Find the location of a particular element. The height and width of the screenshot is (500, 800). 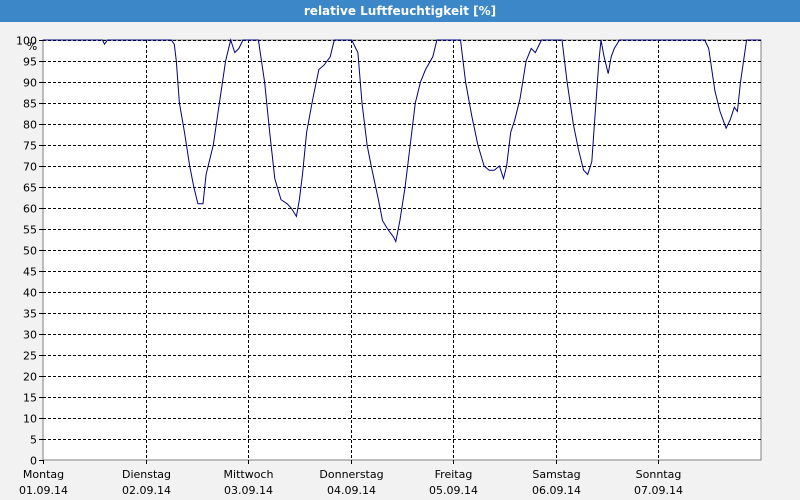

y-tick-label: 0 is located at coordinates (33, 461).